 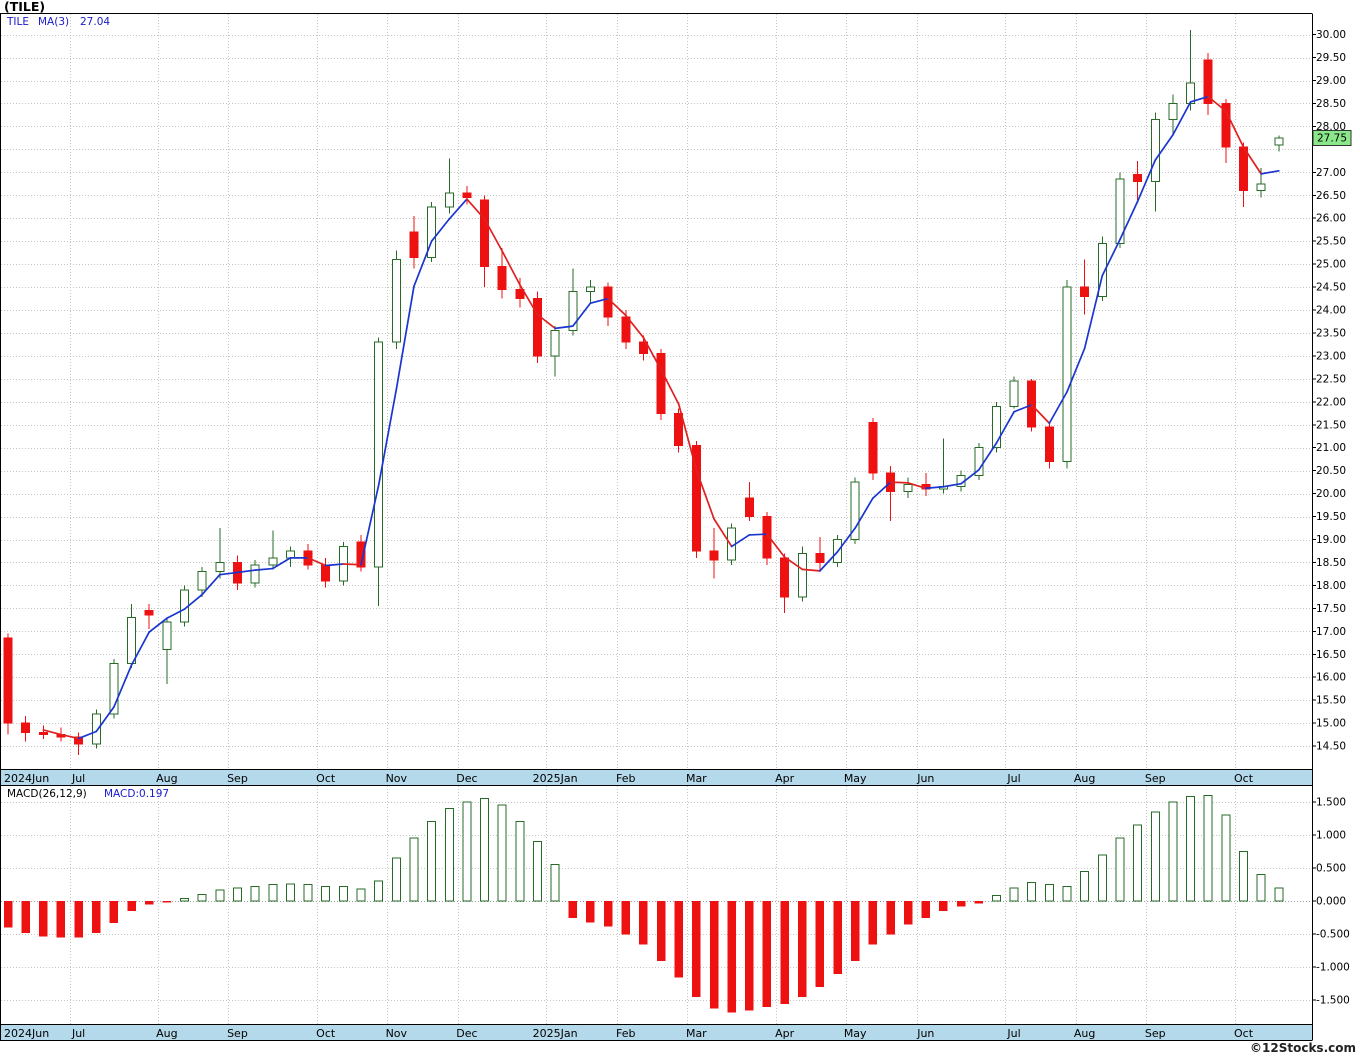 I want to click on price-axis-label: 17.00, so click(x=1331, y=632).